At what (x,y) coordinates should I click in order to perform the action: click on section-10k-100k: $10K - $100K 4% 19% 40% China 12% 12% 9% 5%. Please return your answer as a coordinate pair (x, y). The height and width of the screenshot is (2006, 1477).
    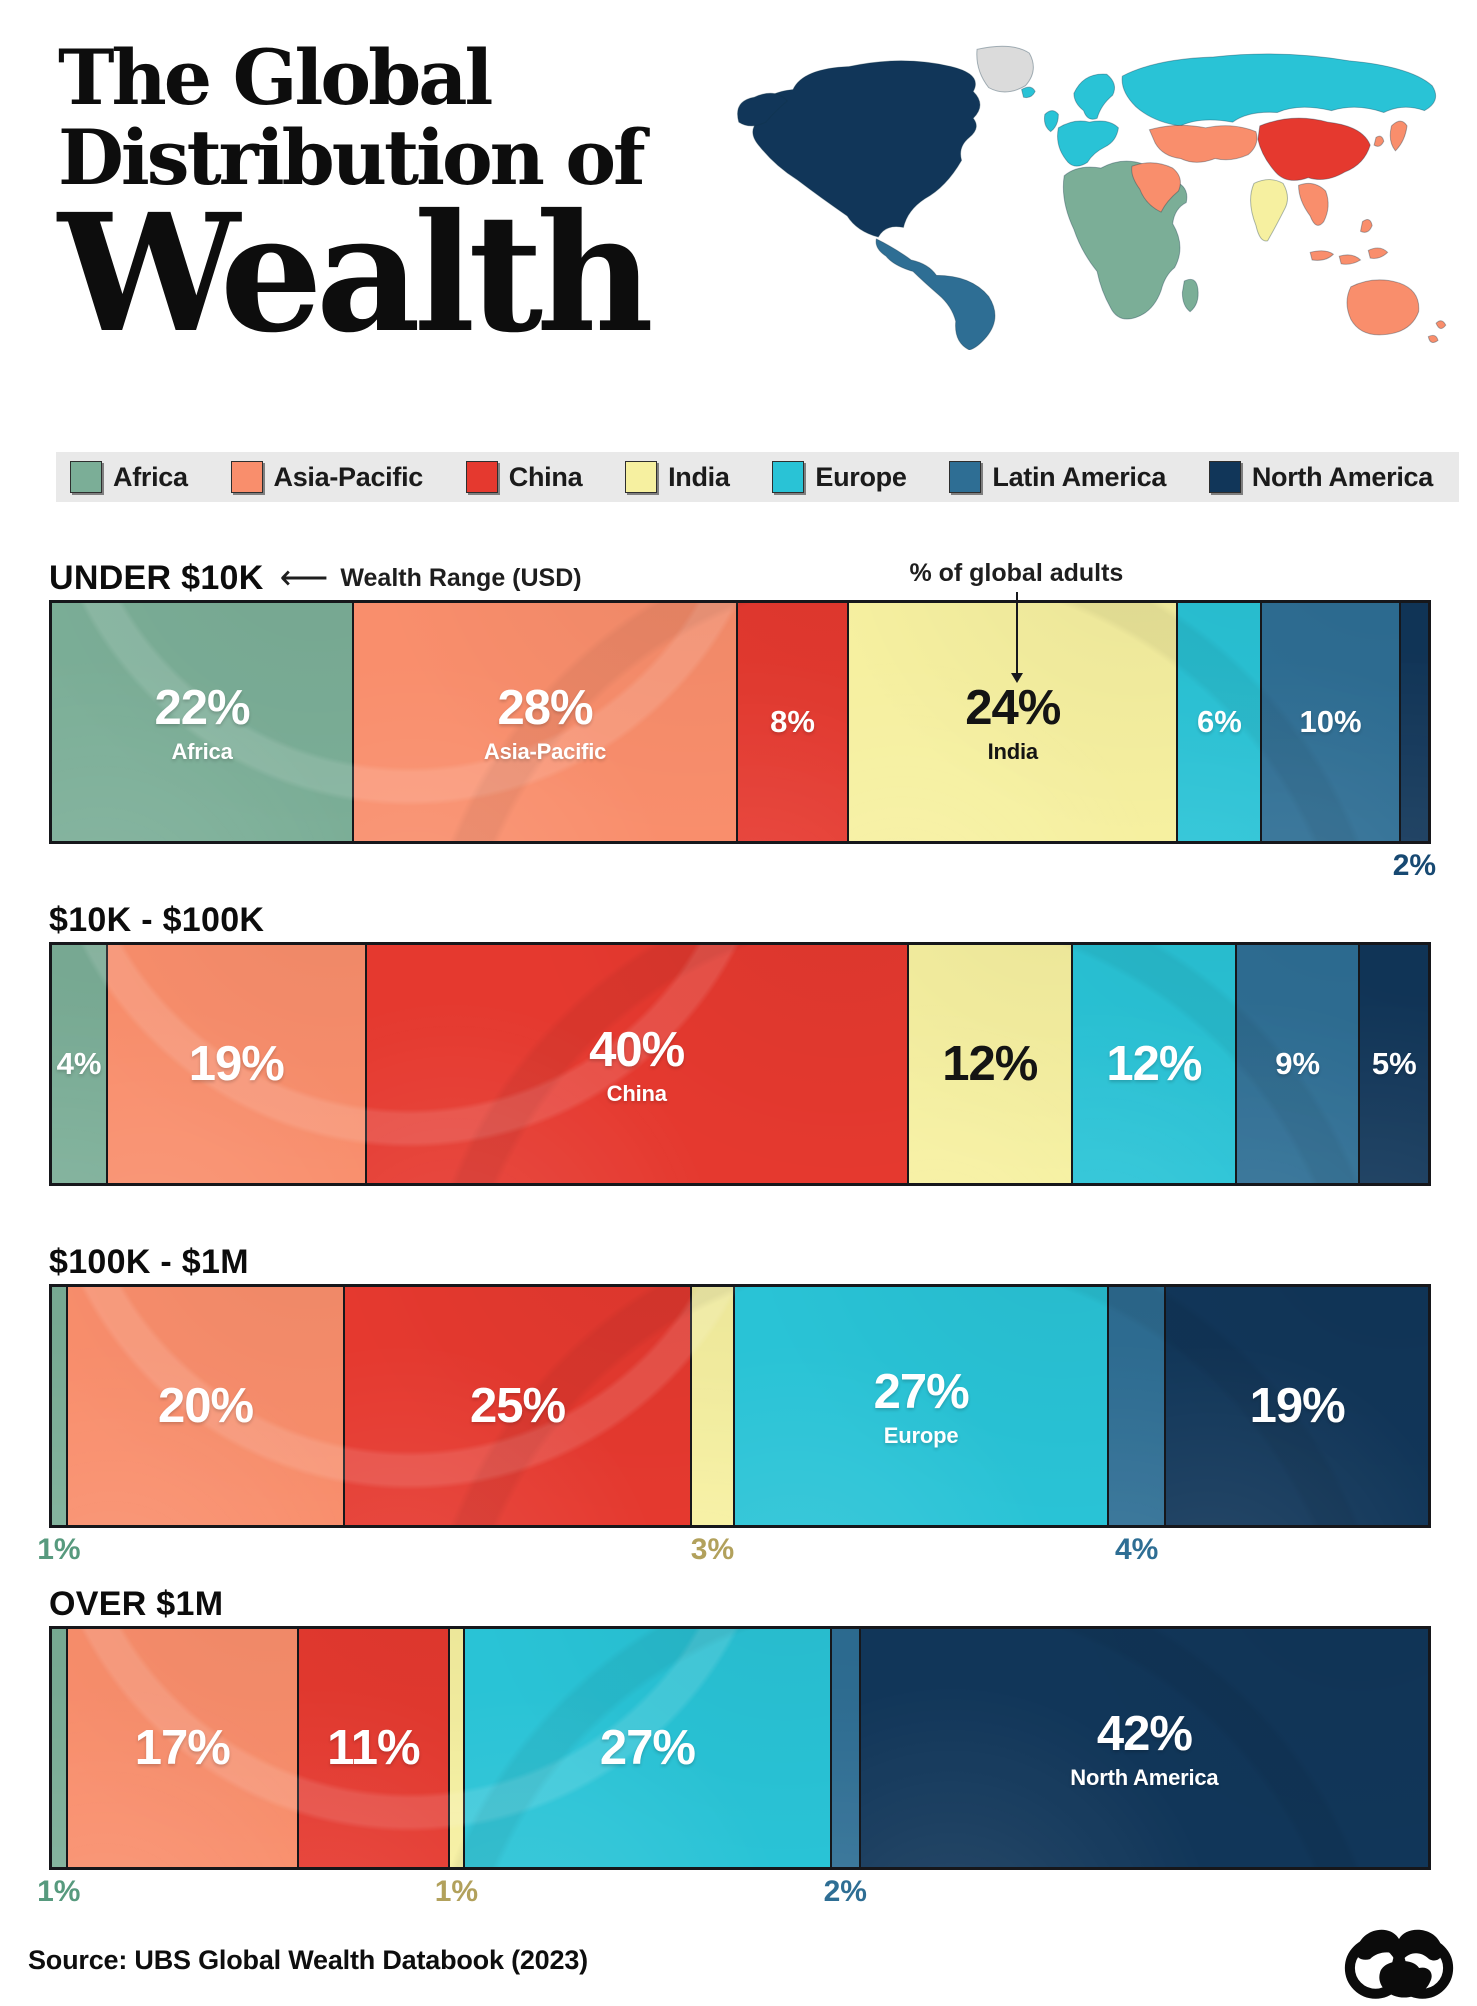
    Looking at the image, I should click on (740, 1042).